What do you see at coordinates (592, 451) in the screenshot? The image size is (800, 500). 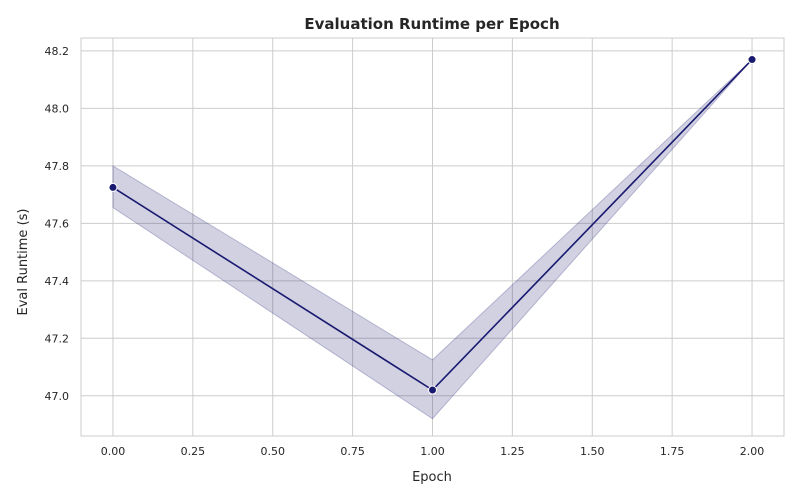 I see `x-tick-label: 1.50` at bounding box center [592, 451].